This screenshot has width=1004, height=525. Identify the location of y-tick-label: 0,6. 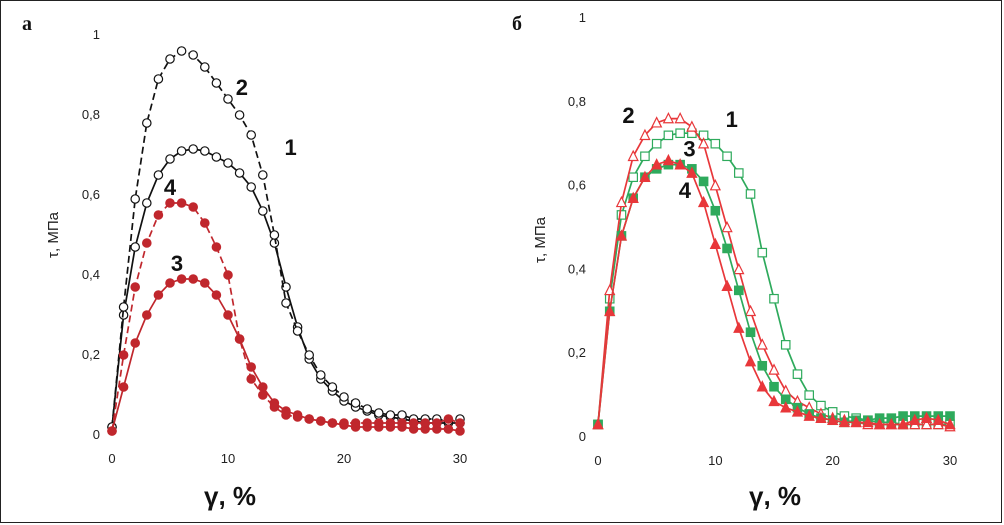
(91, 194).